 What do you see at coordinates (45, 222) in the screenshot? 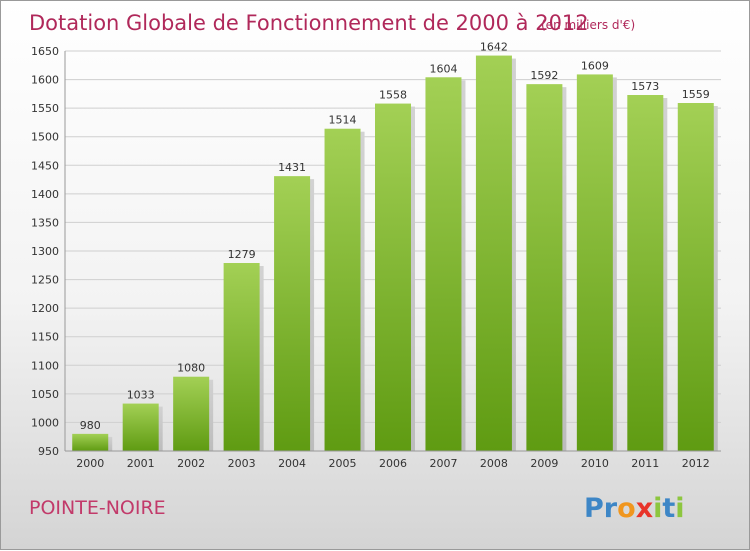
I see `y-tick-label: 1350` at bounding box center [45, 222].